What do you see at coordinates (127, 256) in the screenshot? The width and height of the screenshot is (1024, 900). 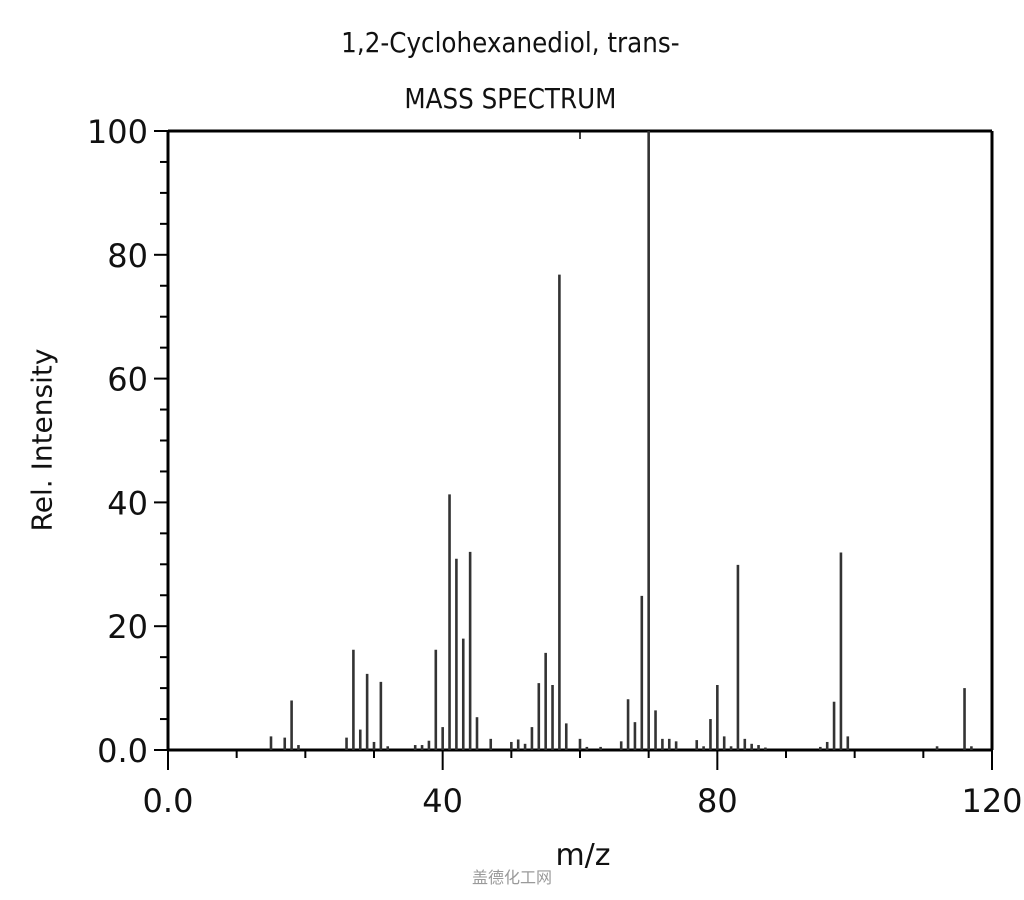 I see `y-tick-label: 80` at bounding box center [127, 256].